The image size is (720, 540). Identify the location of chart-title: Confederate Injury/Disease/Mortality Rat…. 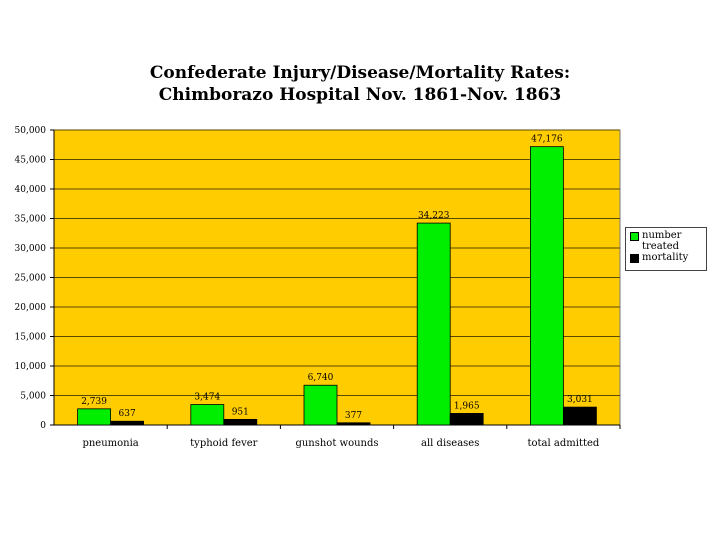
(360, 84).